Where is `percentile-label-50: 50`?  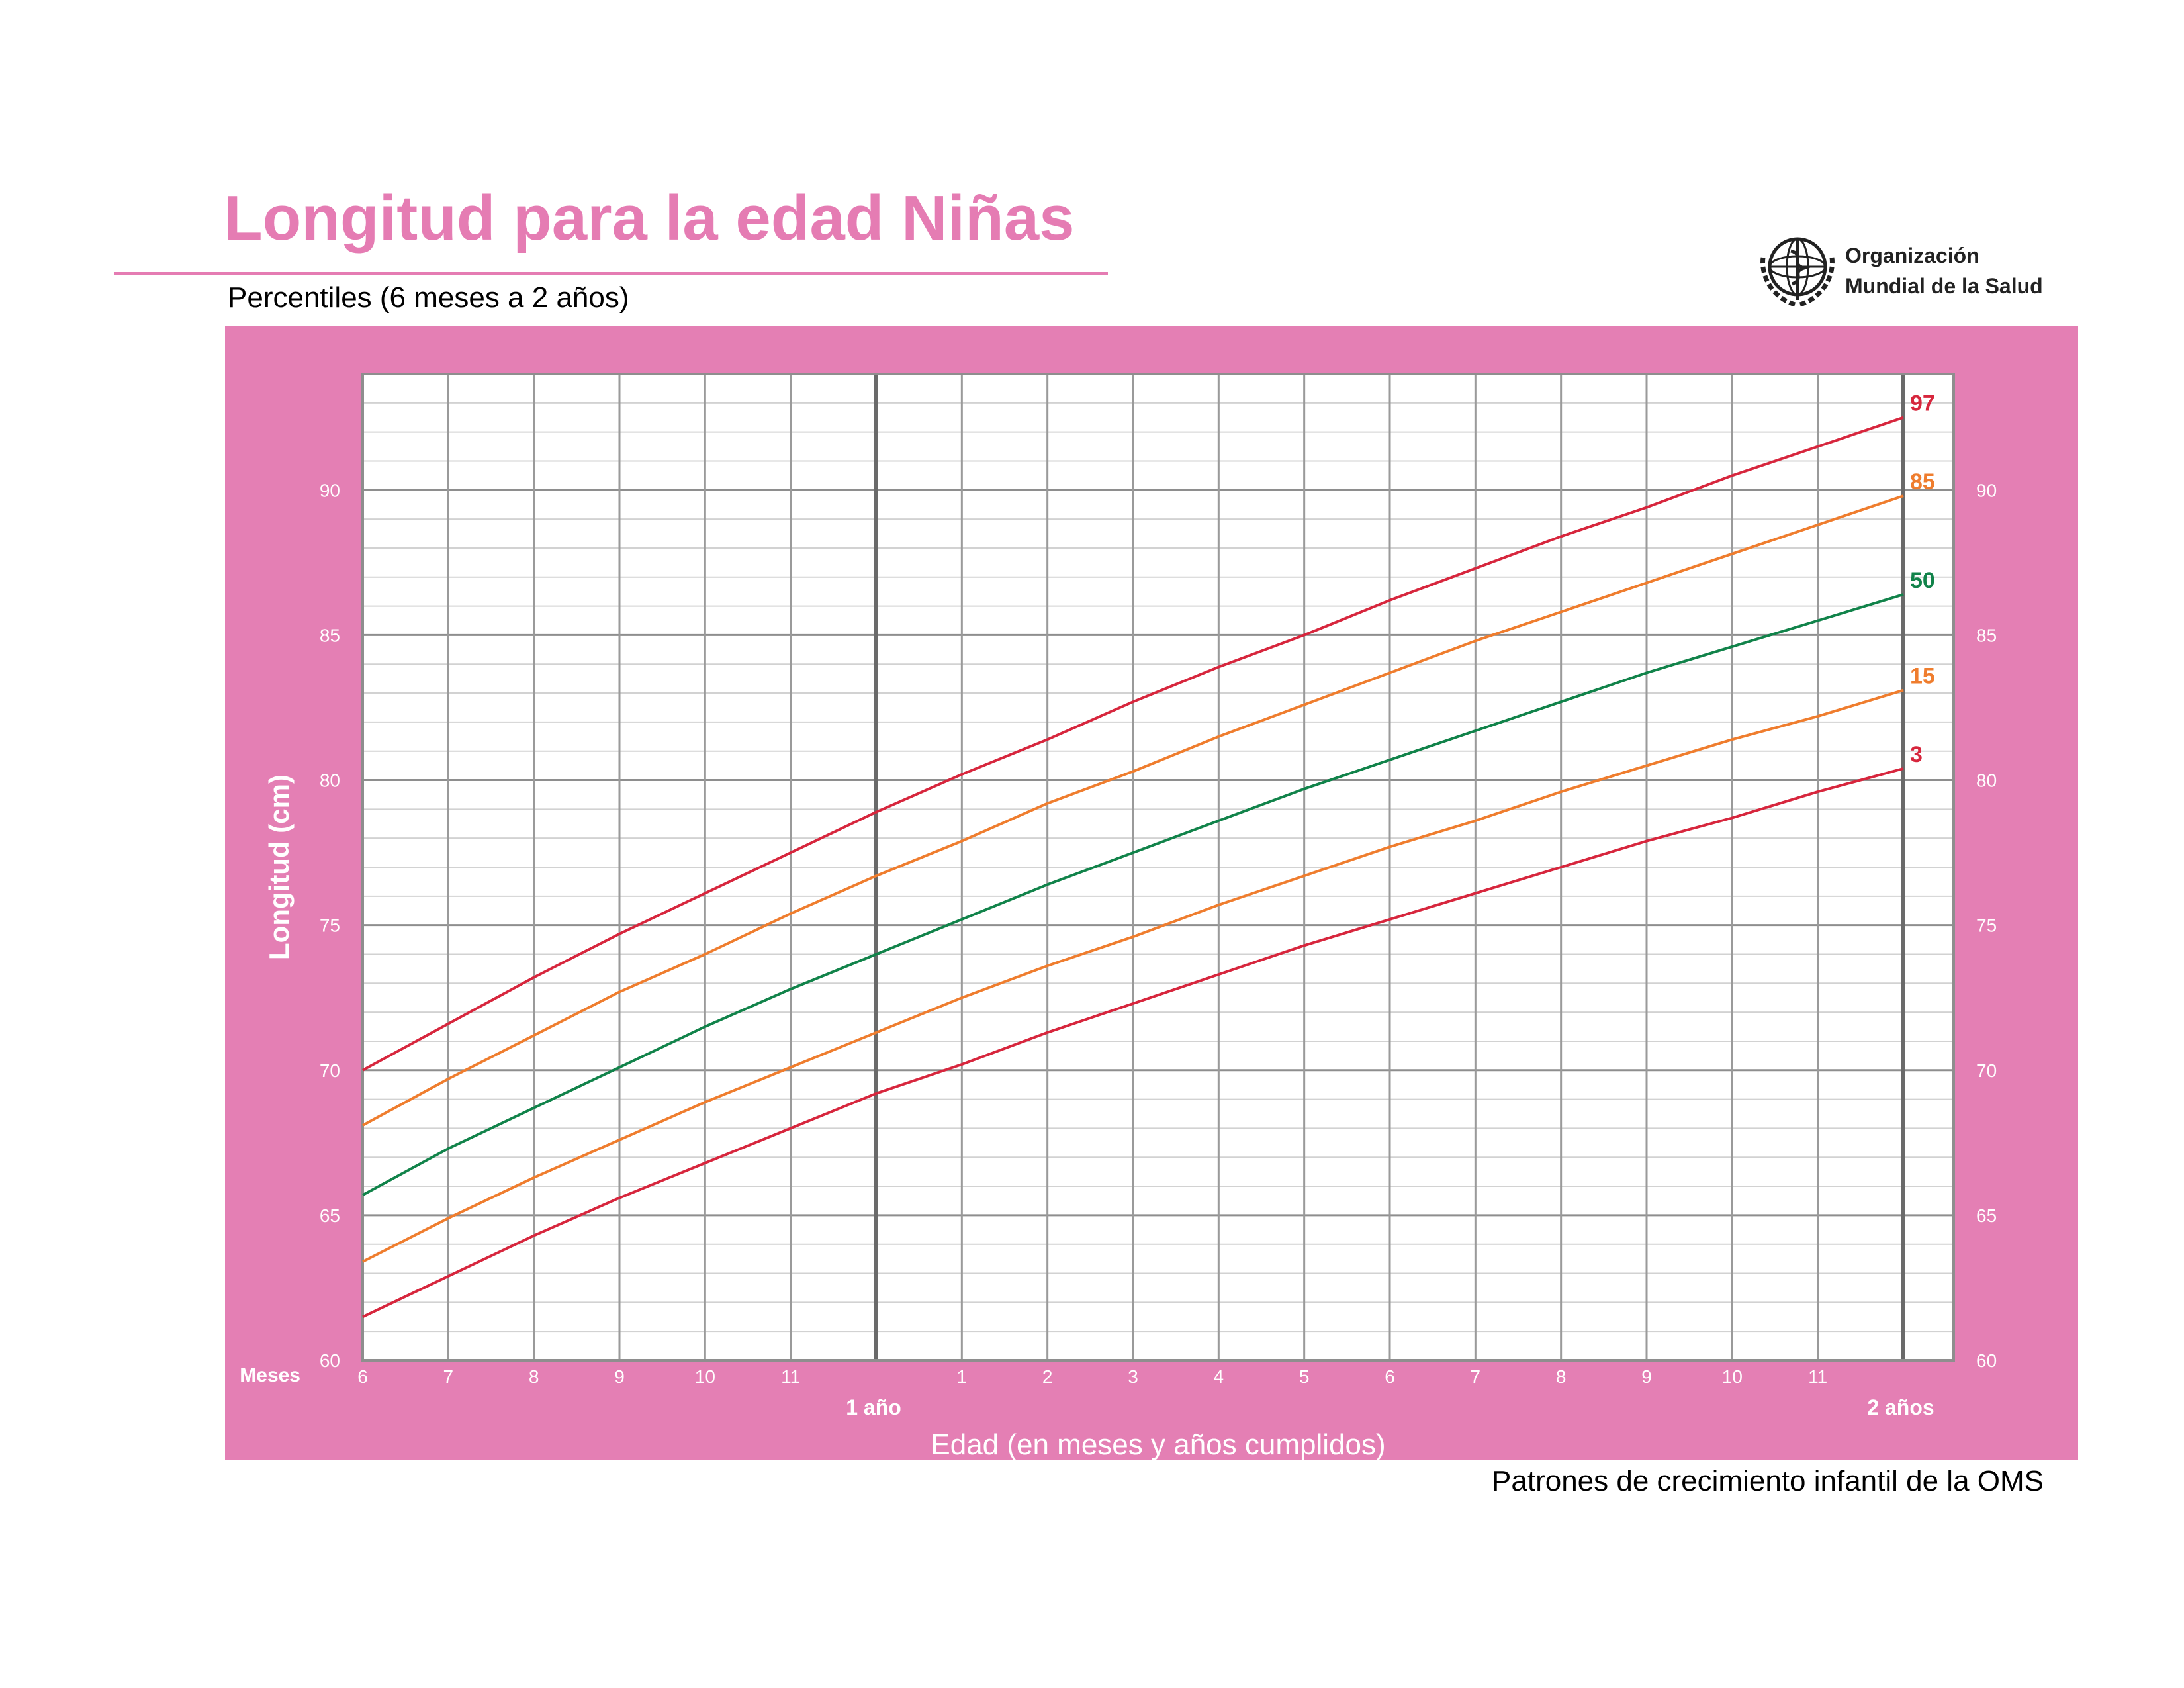 percentile-label-50: 50 is located at coordinates (1922, 580).